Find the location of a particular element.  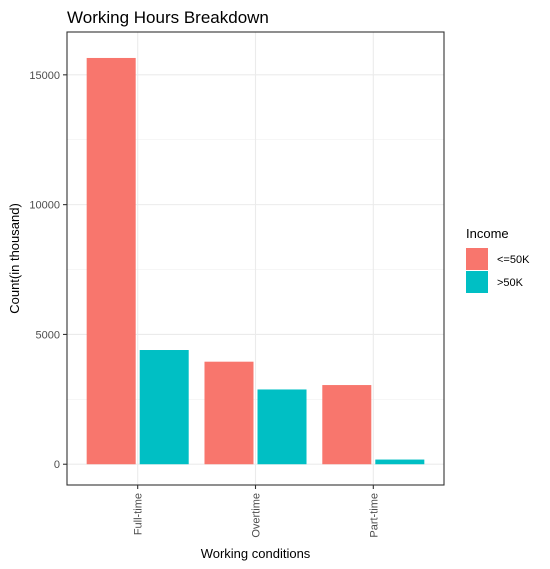

bar-full-time-le-50k is located at coordinates (111, 261).